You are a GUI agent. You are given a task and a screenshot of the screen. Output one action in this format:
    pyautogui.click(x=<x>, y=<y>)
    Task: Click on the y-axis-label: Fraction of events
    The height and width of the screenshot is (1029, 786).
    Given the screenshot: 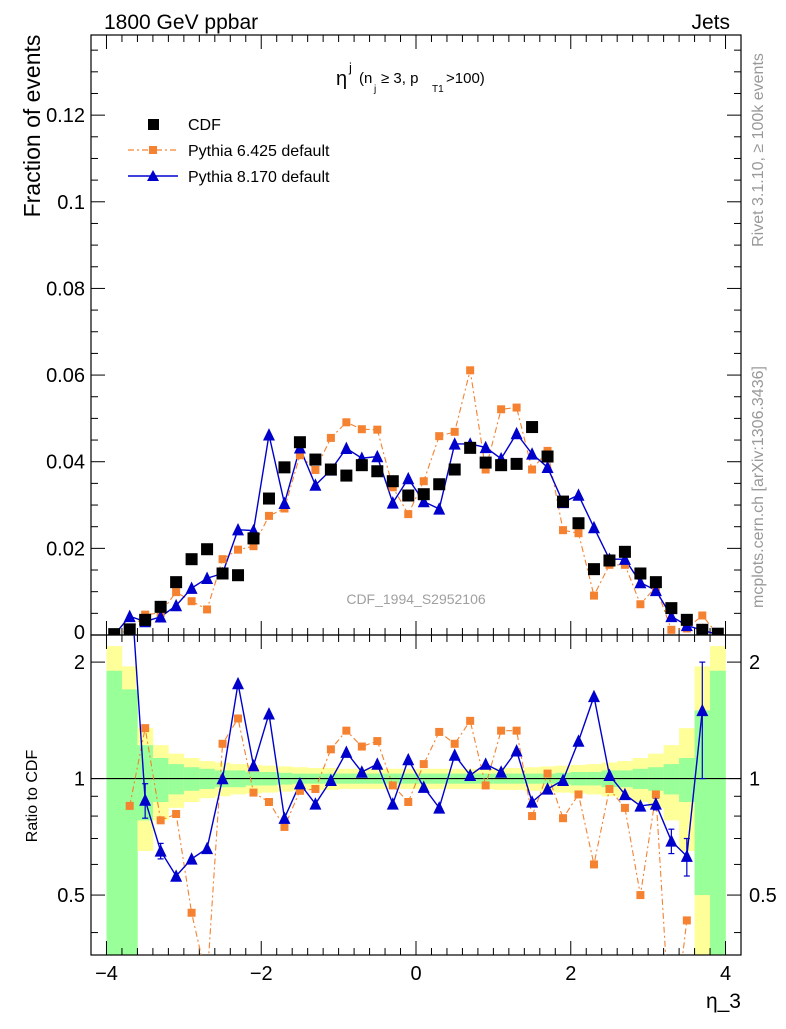 What is the action you would take?
    pyautogui.click(x=32, y=126)
    